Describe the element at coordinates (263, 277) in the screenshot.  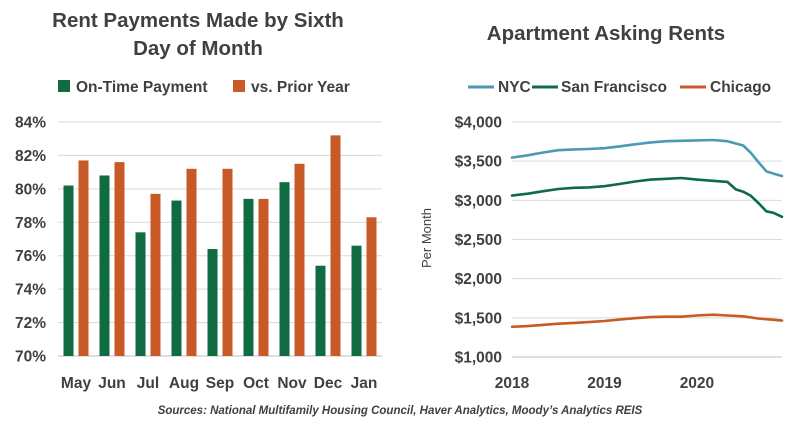
I see `bar-prior-year-oct` at that location.